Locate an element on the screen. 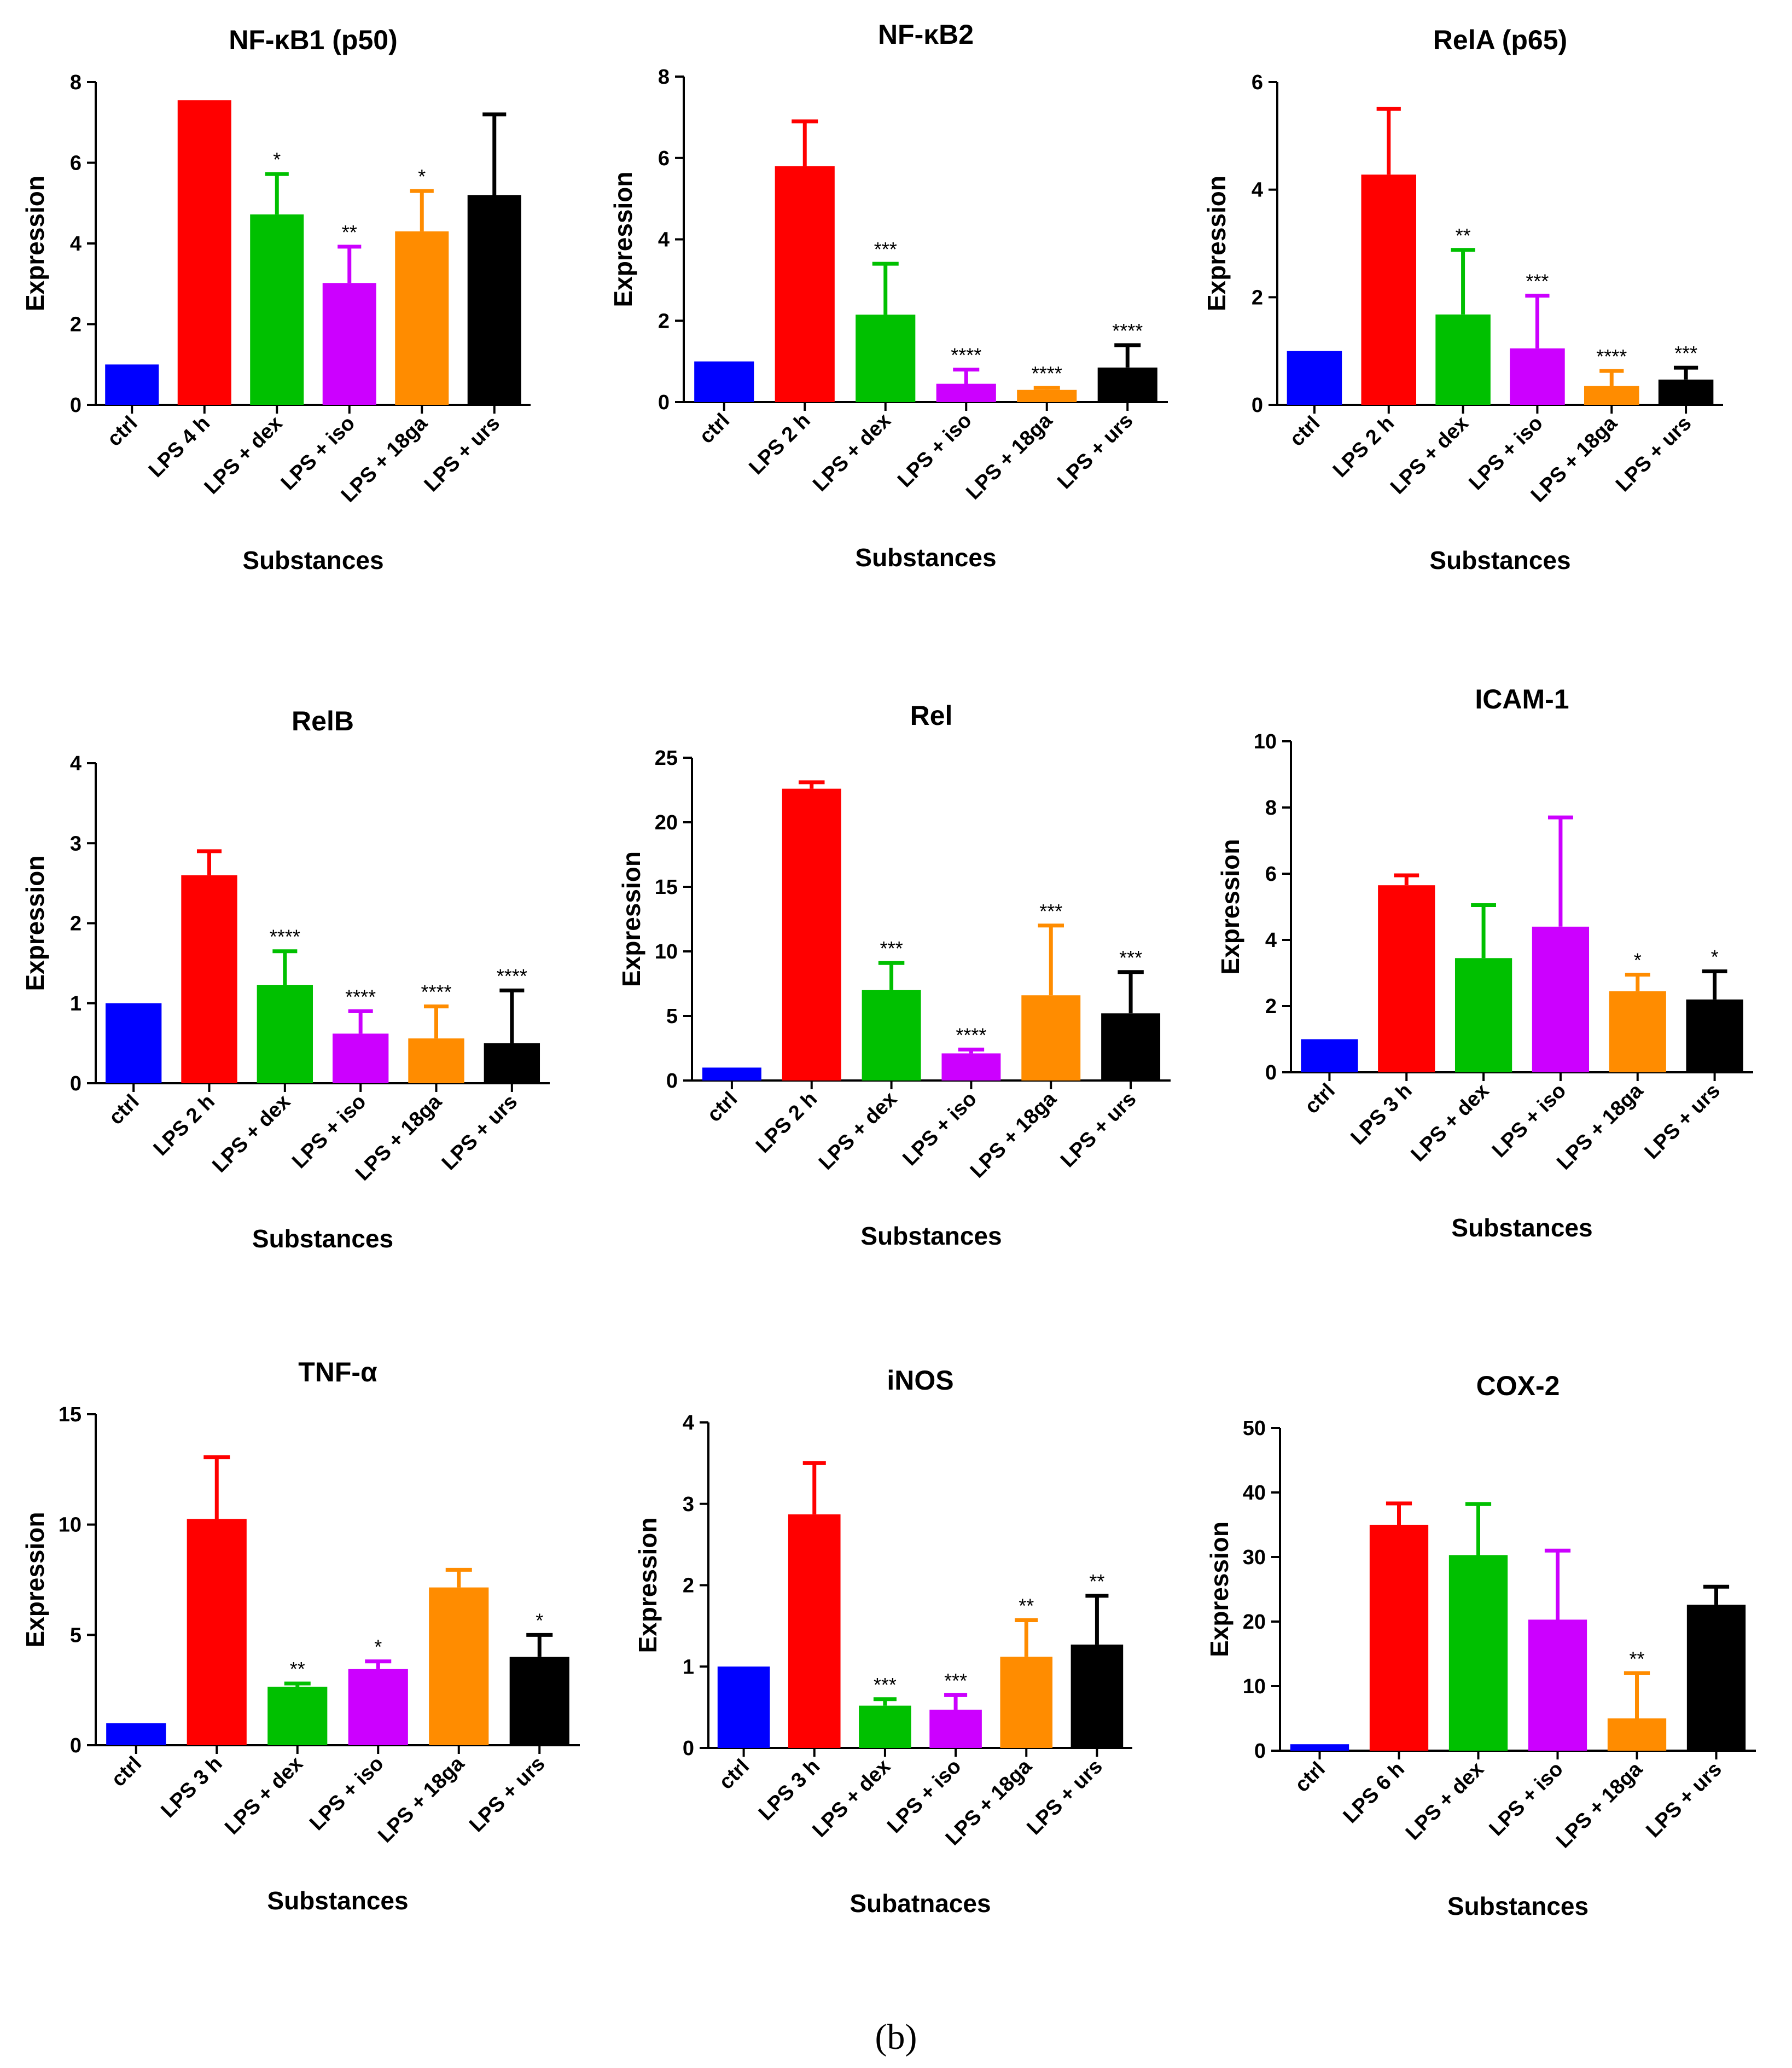  bar-lps-4-h is located at coordinates (204, 252).